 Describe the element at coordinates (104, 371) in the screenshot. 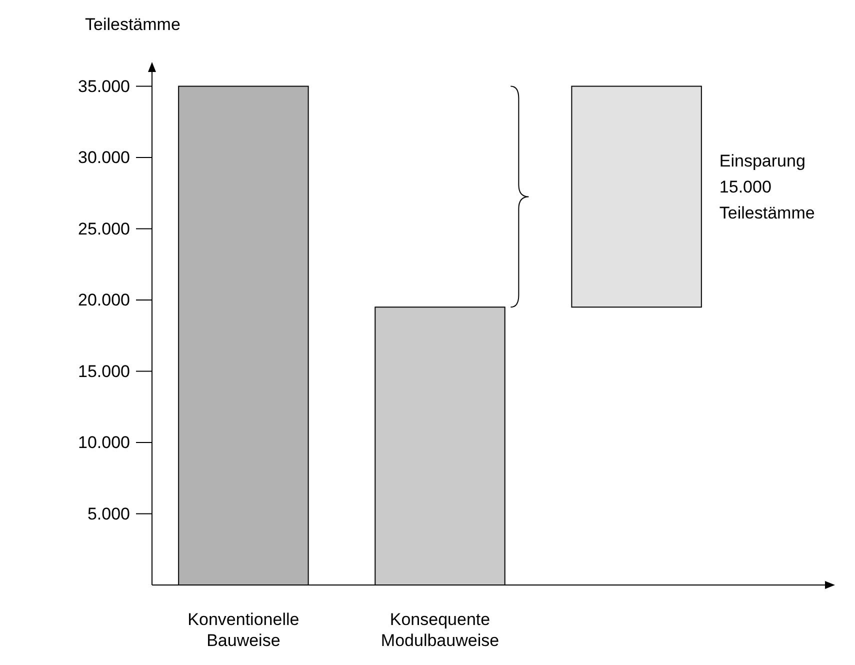

I see `y-tick-label: 15.000` at that location.